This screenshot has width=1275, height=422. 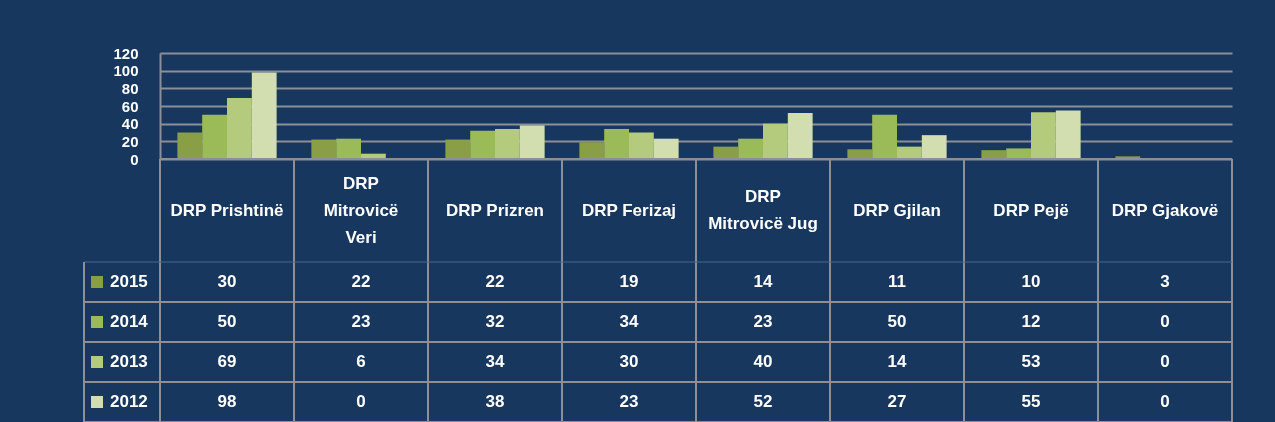 What do you see at coordinates (897, 210) in the screenshot?
I see `x-tick-label: DRP Gjilan` at bounding box center [897, 210].